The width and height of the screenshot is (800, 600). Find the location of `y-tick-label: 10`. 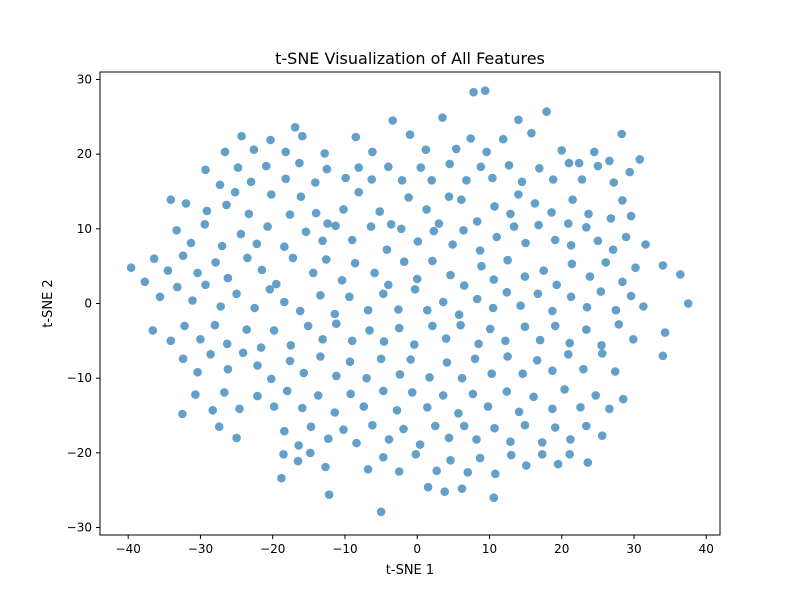

y-tick-label: 10 is located at coordinates (84, 229).